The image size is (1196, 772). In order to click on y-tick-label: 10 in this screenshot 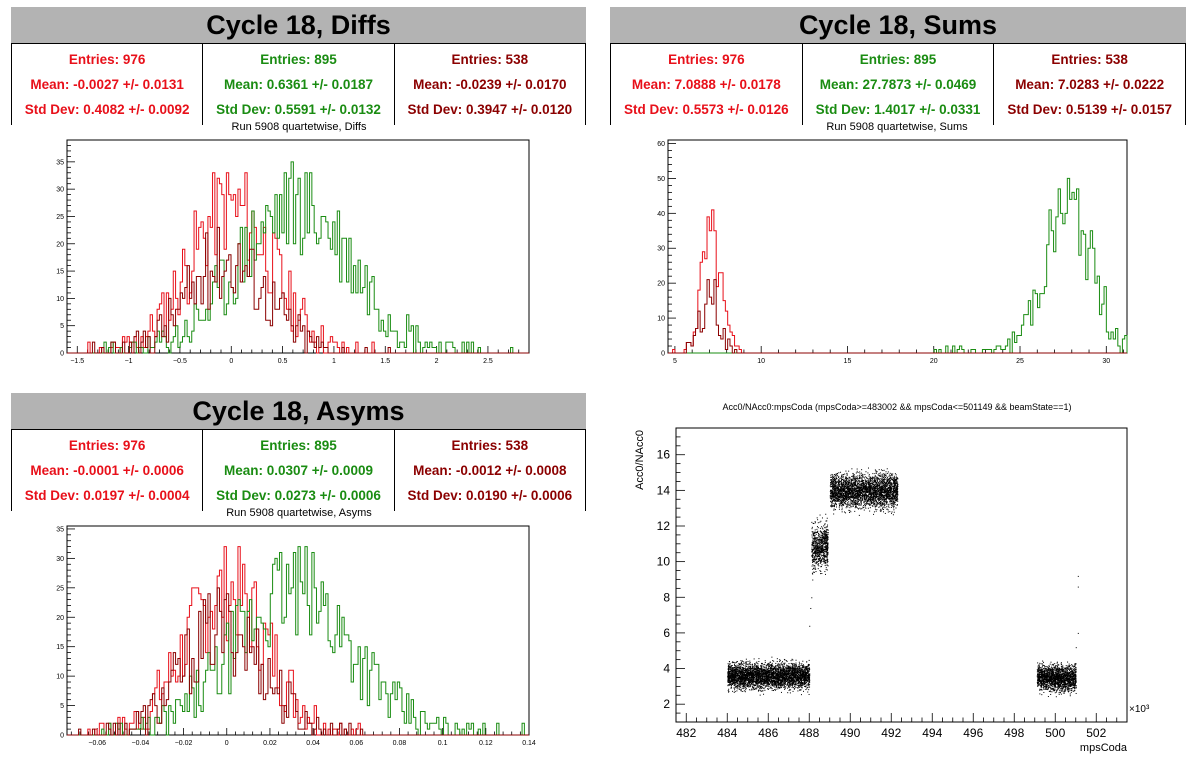, I will do `click(661, 319)`.